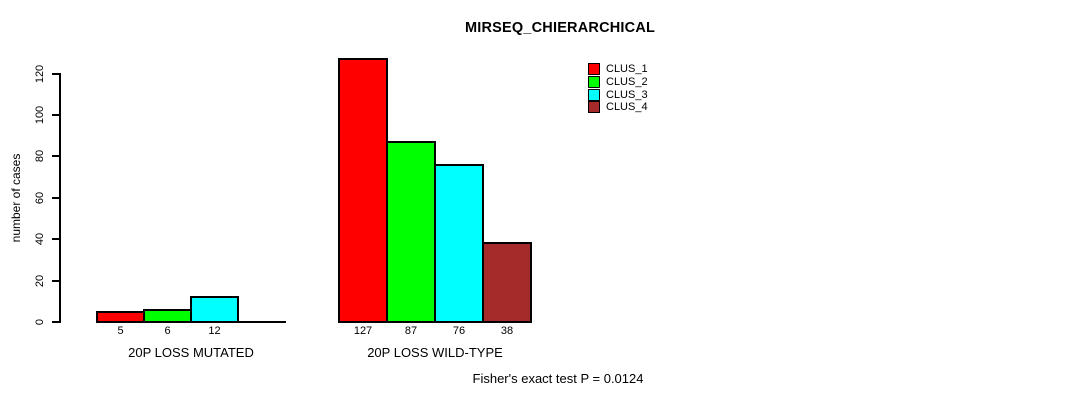 The image size is (1090, 400). Describe the element at coordinates (40, 73) in the screenshot. I see `y-axis-tick-label: 120` at that location.